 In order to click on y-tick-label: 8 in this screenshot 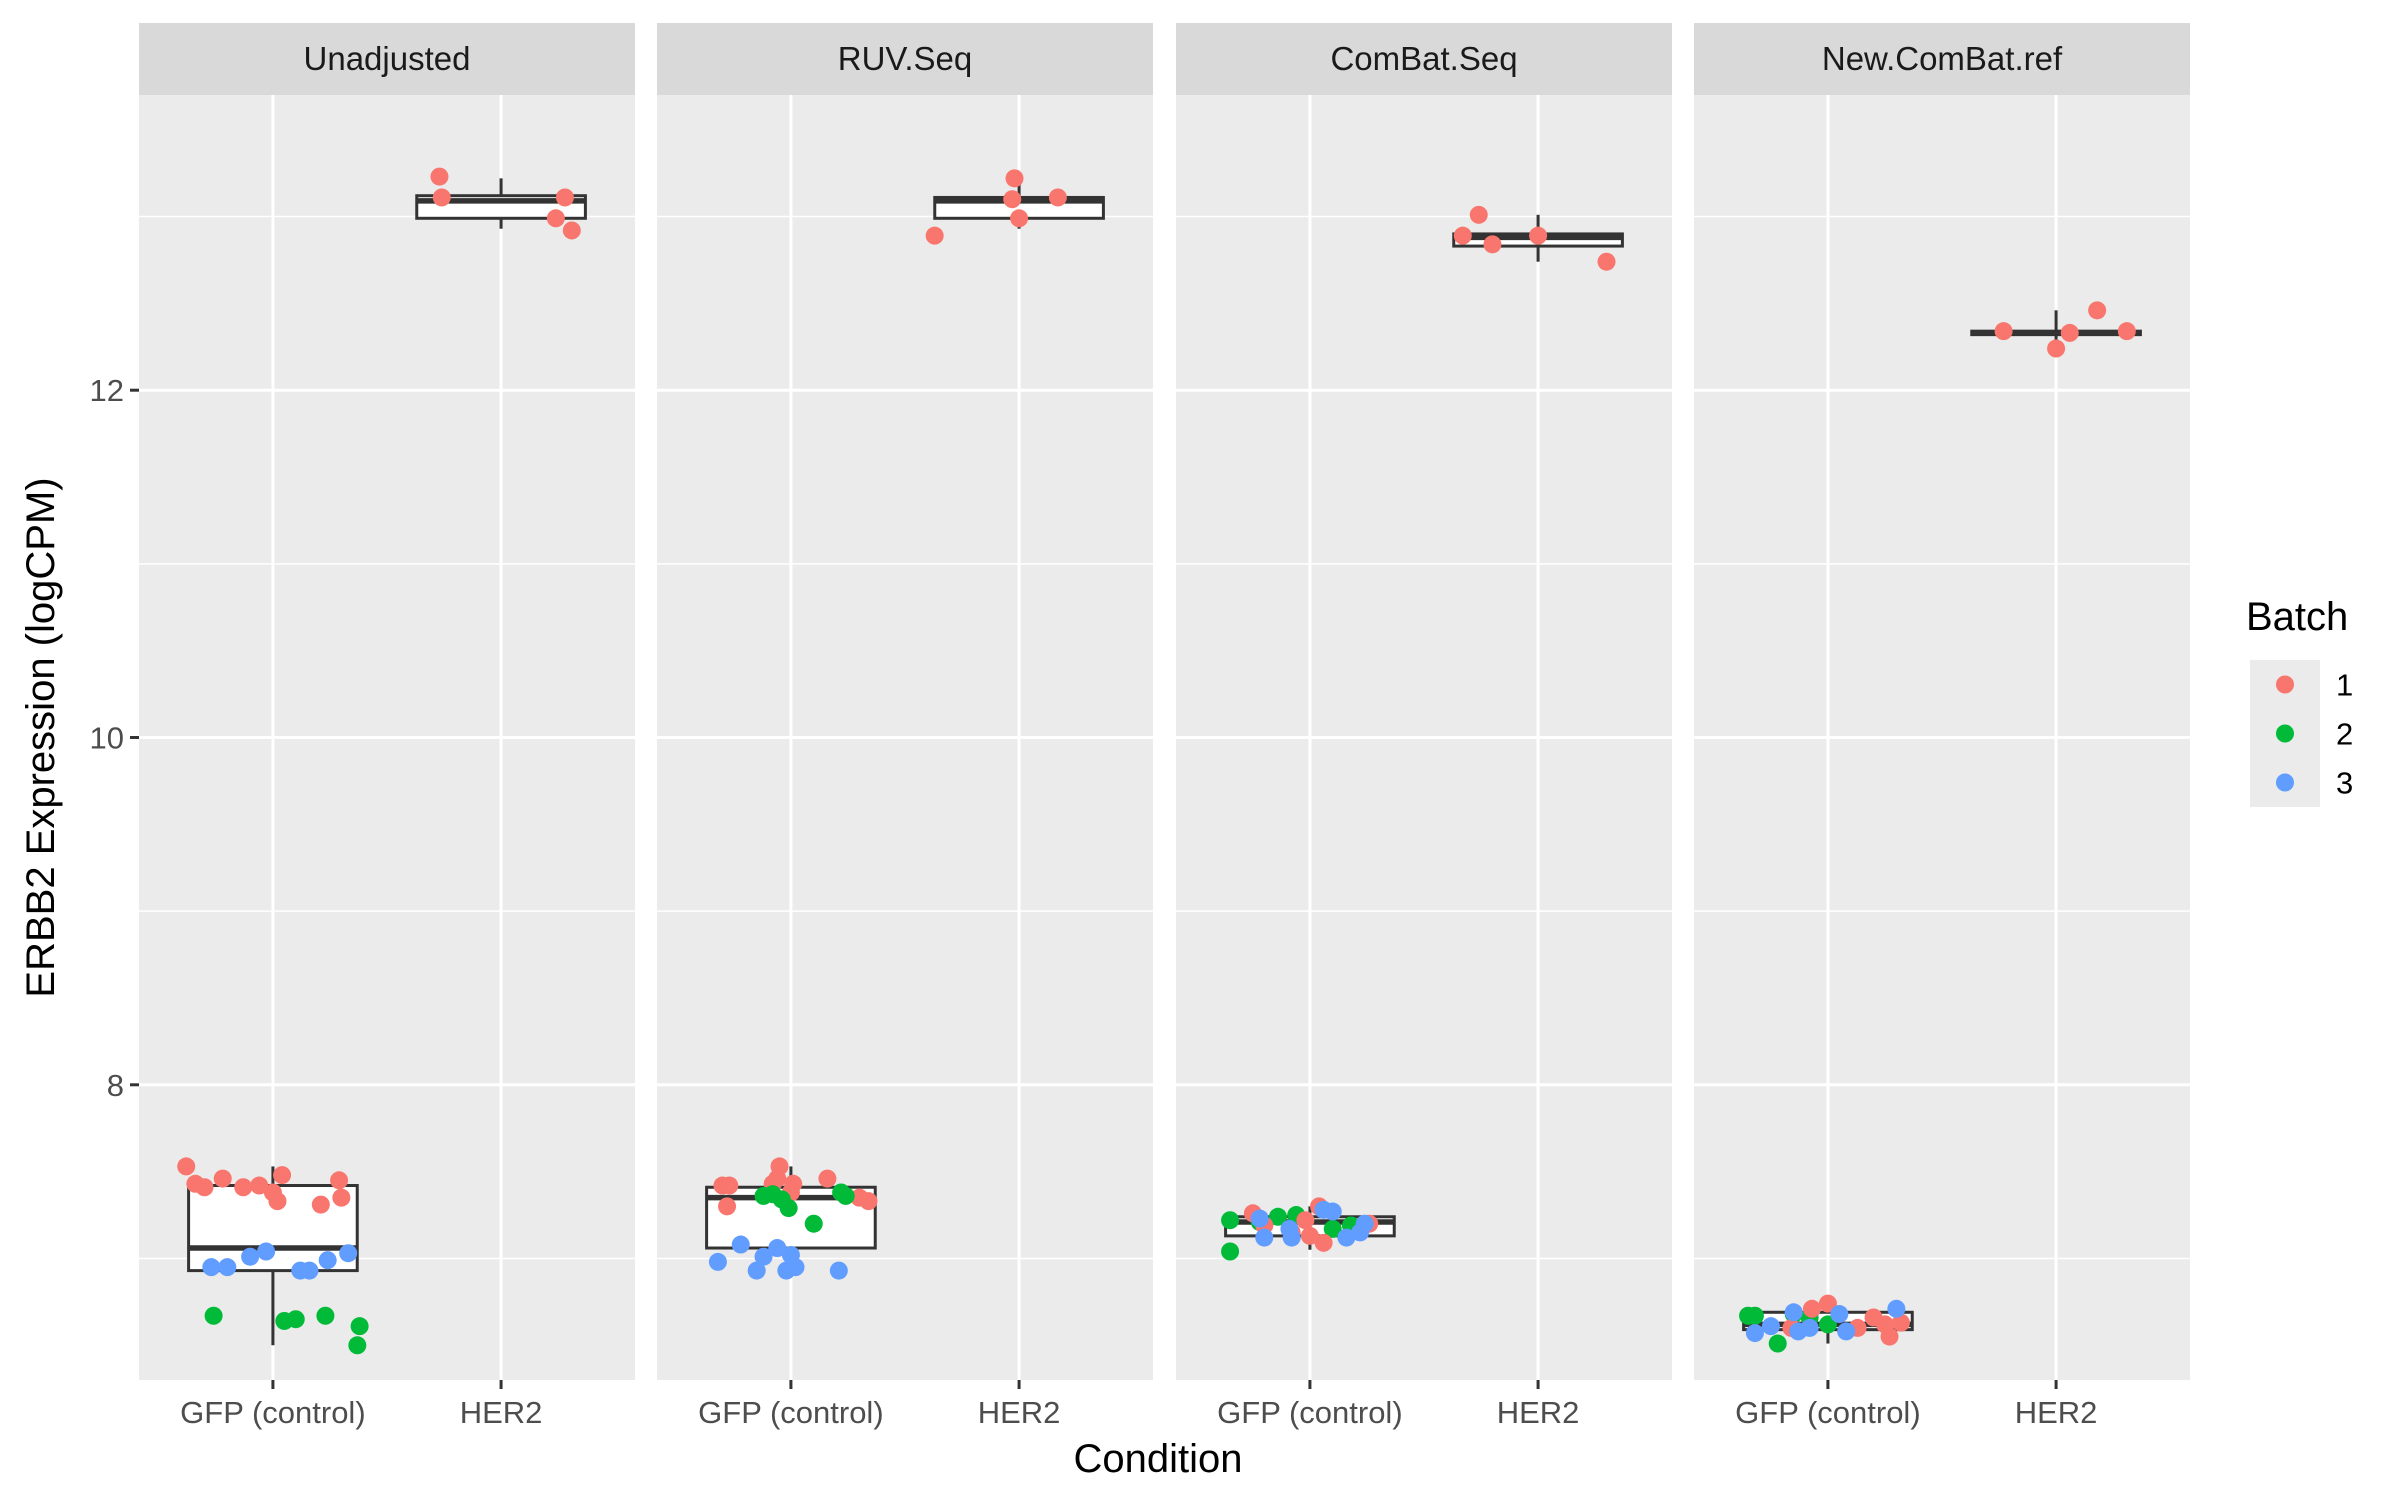, I will do `click(115, 1085)`.